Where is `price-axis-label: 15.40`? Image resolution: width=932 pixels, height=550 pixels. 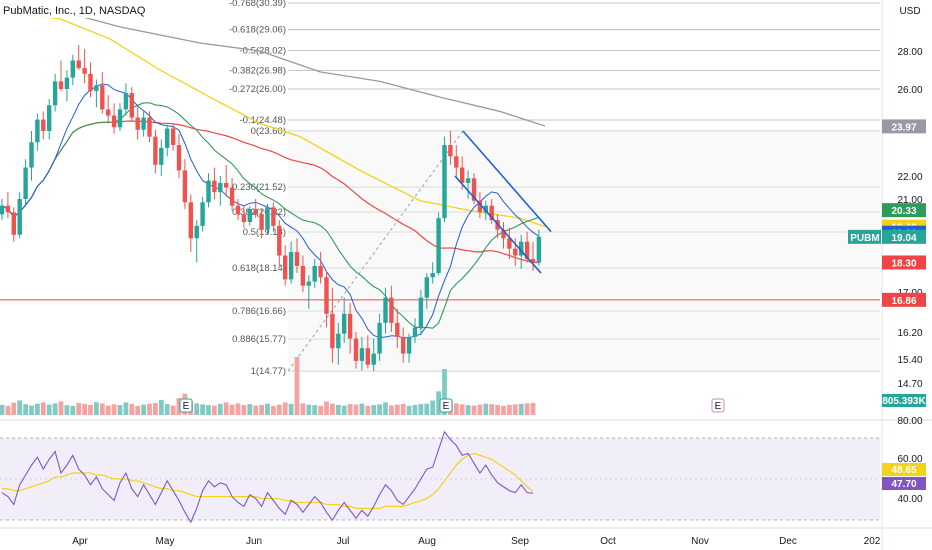
price-axis-label: 15.40 is located at coordinates (909, 360).